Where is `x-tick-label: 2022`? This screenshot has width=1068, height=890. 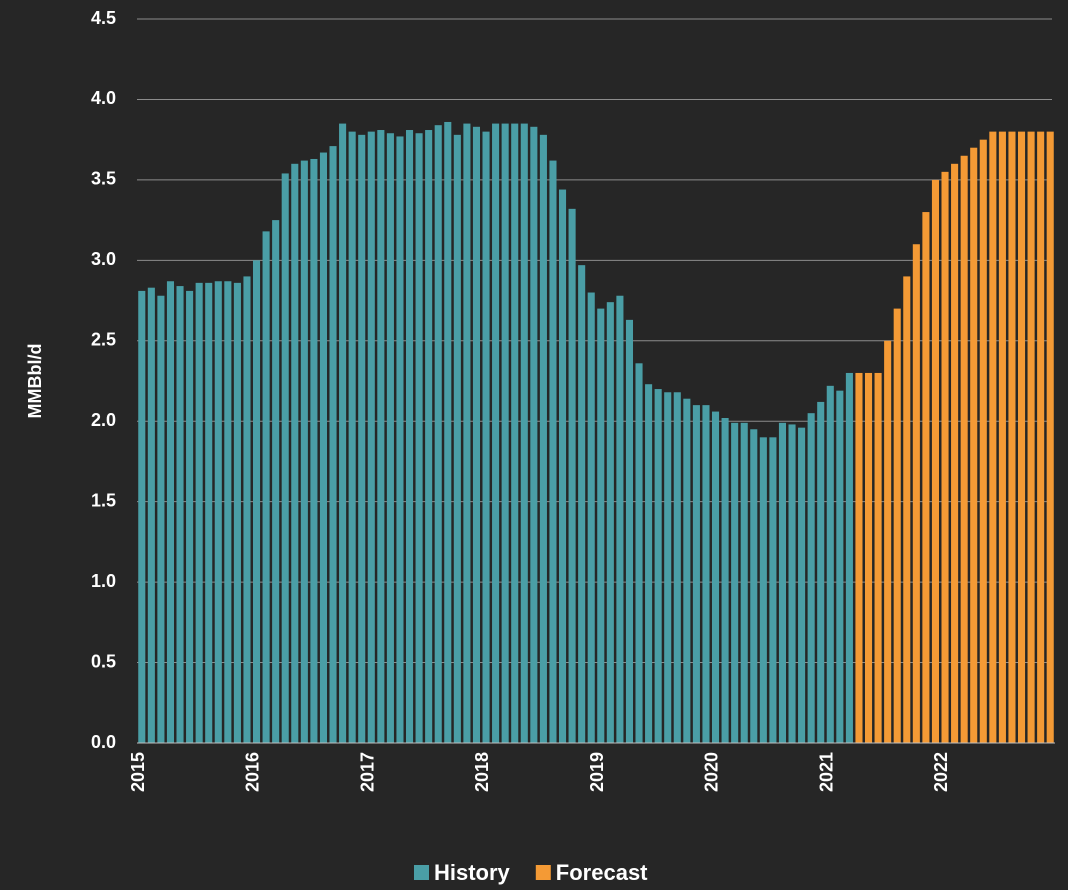
x-tick-label: 2022 is located at coordinates (941, 772).